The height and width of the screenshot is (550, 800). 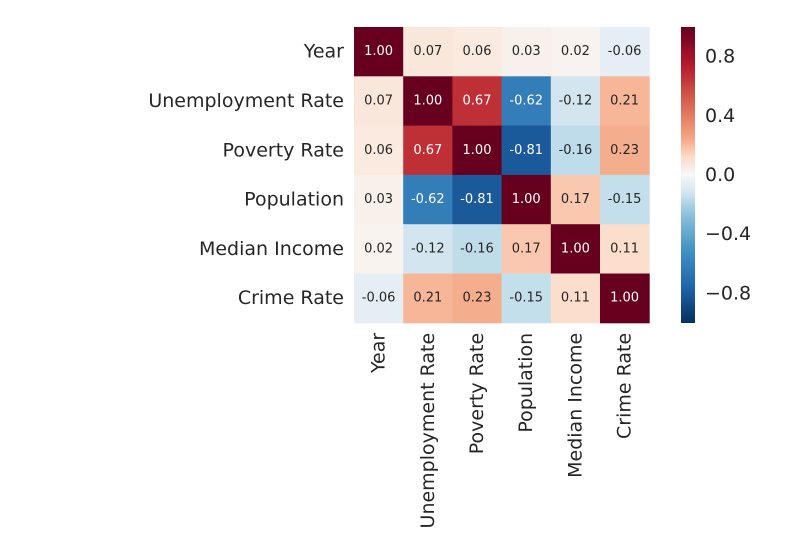 What do you see at coordinates (688, 175) in the screenshot?
I see `colorbar-gradient` at bounding box center [688, 175].